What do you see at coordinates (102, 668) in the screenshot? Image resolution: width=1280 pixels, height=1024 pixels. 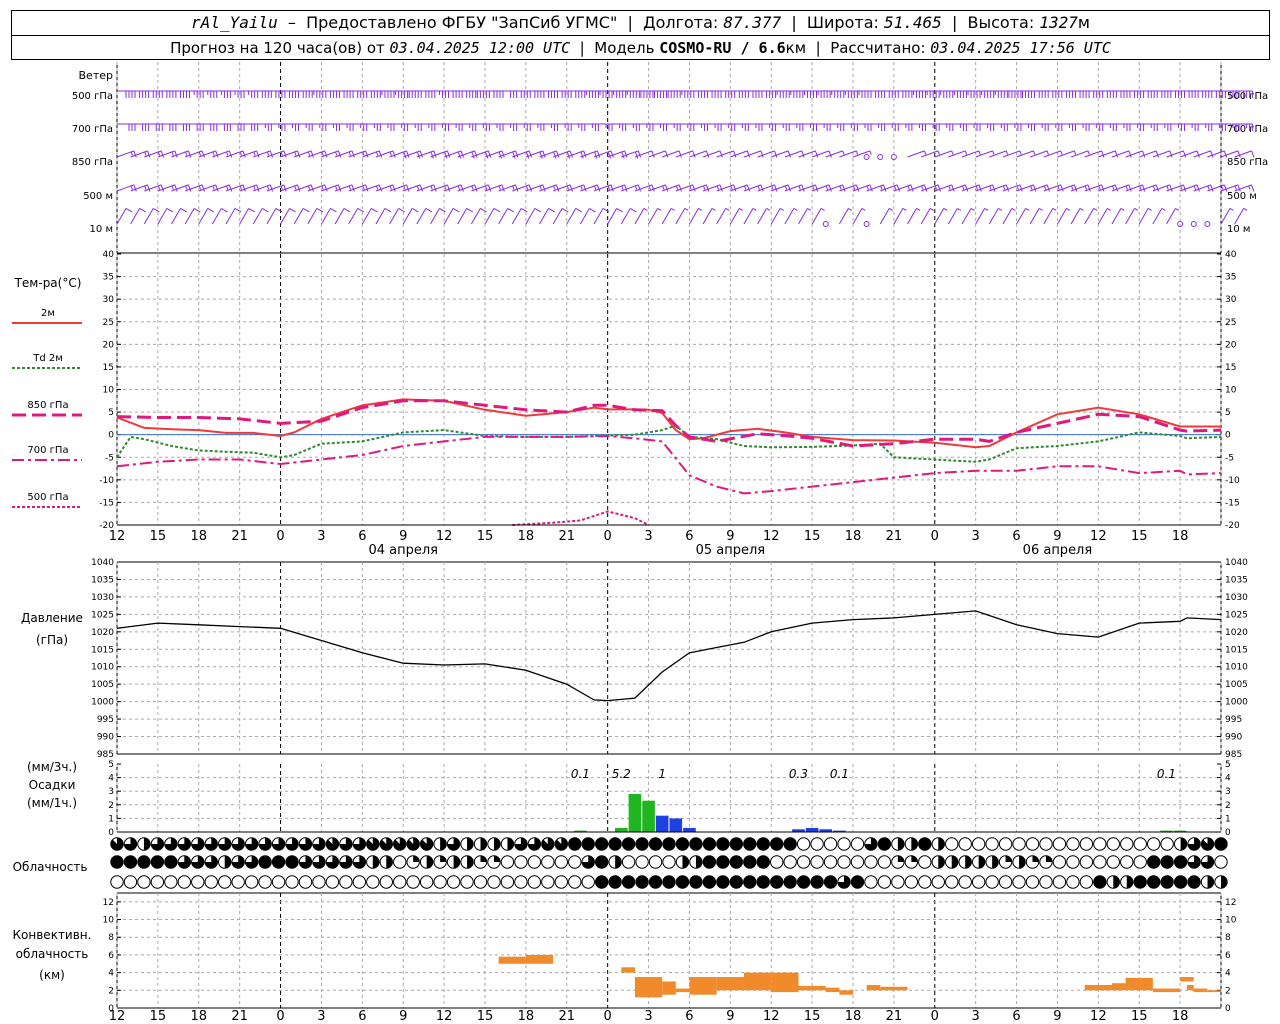 I see `p-tick-label-left: 1010` at bounding box center [102, 668].